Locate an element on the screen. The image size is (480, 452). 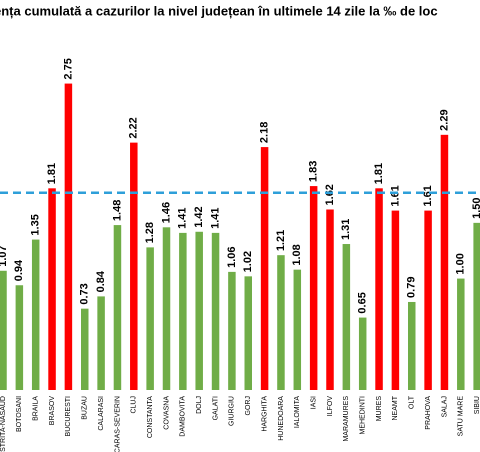
value-label: 0.65 is located at coordinates (363, 302).